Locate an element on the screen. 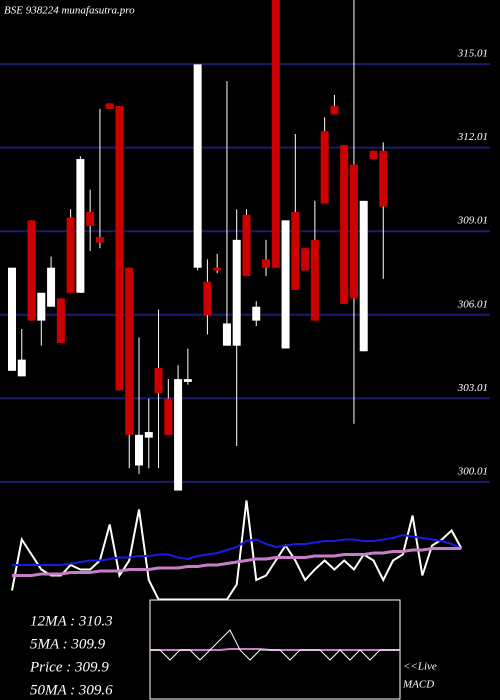  stat-label: 50MA : 309.6 is located at coordinates (71, 690).